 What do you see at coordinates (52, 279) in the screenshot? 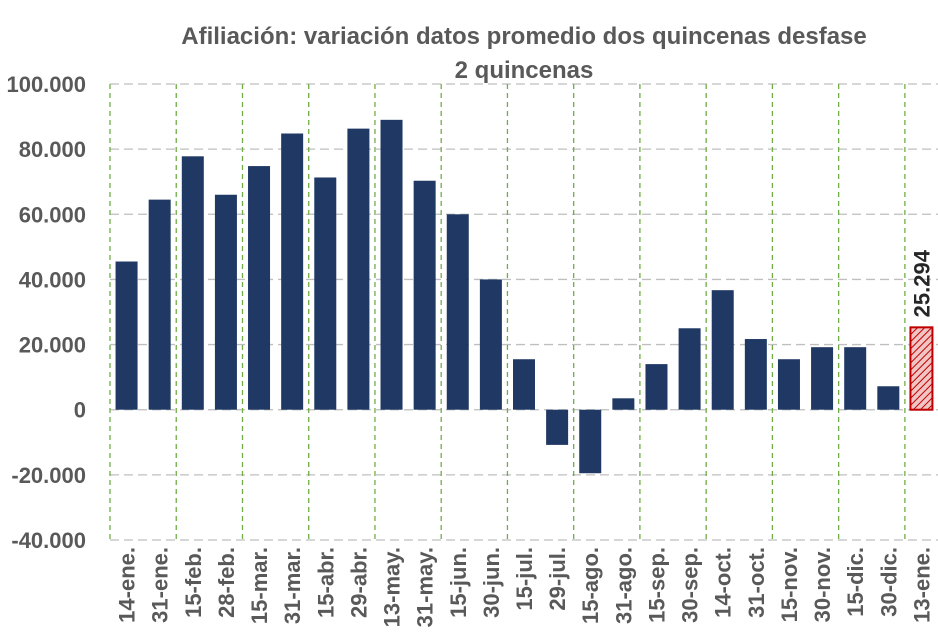
I see `y-tick-label: 40.000` at bounding box center [52, 279].